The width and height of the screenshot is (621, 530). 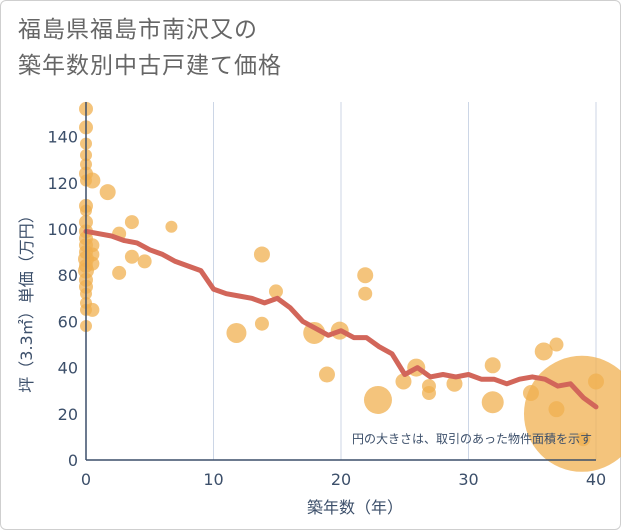 I want to click on y-tick-label: 140, so click(x=62, y=137).